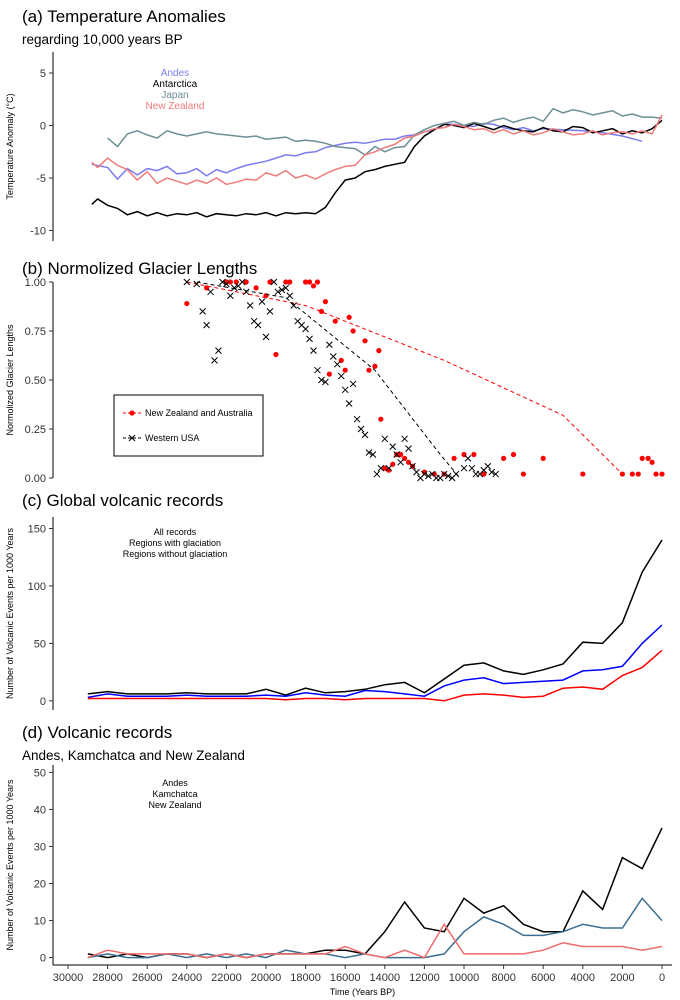  What do you see at coordinates (35, 430) in the screenshot?
I see `y-tick-label: 0.25` at bounding box center [35, 430].